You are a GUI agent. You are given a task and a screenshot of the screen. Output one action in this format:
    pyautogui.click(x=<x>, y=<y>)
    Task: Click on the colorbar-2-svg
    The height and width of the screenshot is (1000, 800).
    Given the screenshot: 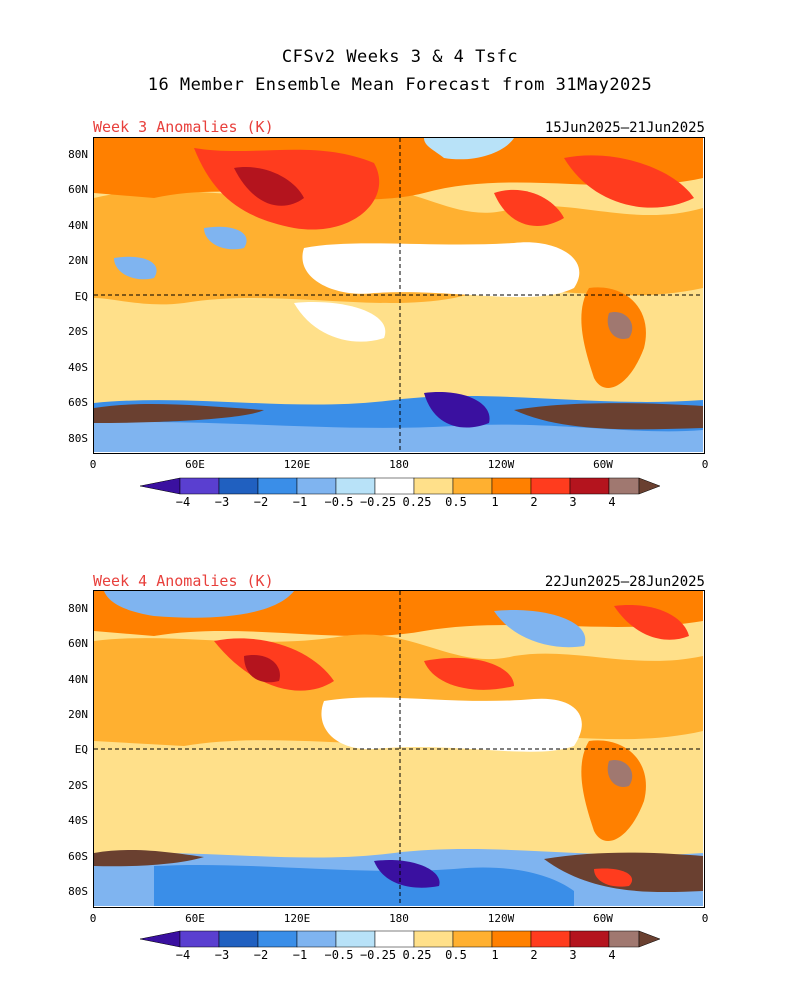 What is the action you would take?
    pyautogui.click(x=400, y=939)
    